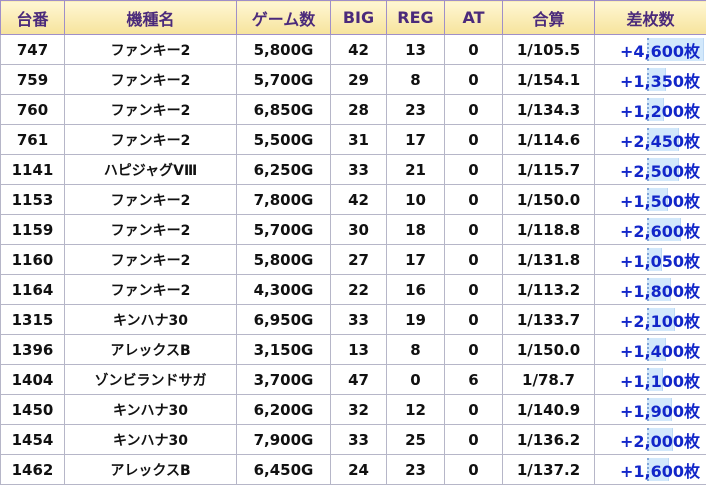  What do you see at coordinates (548, 469) in the screenshot?
I see `cell-total: 1/137.2` at bounding box center [548, 469].